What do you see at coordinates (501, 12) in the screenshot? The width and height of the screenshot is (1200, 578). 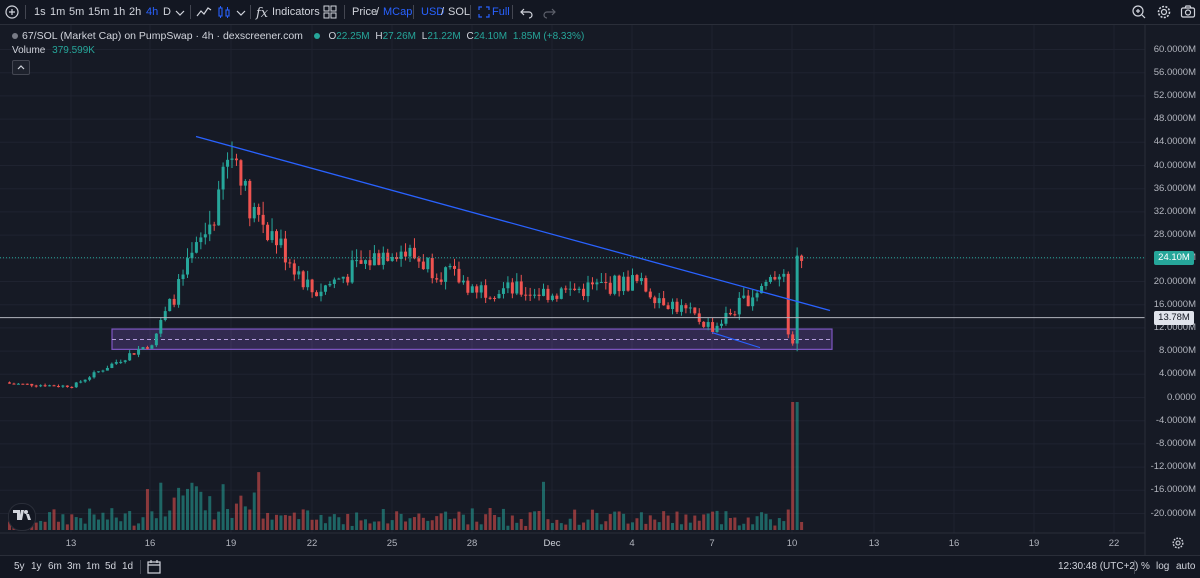 I see `full-button: Full` at bounding box center [501, 12].